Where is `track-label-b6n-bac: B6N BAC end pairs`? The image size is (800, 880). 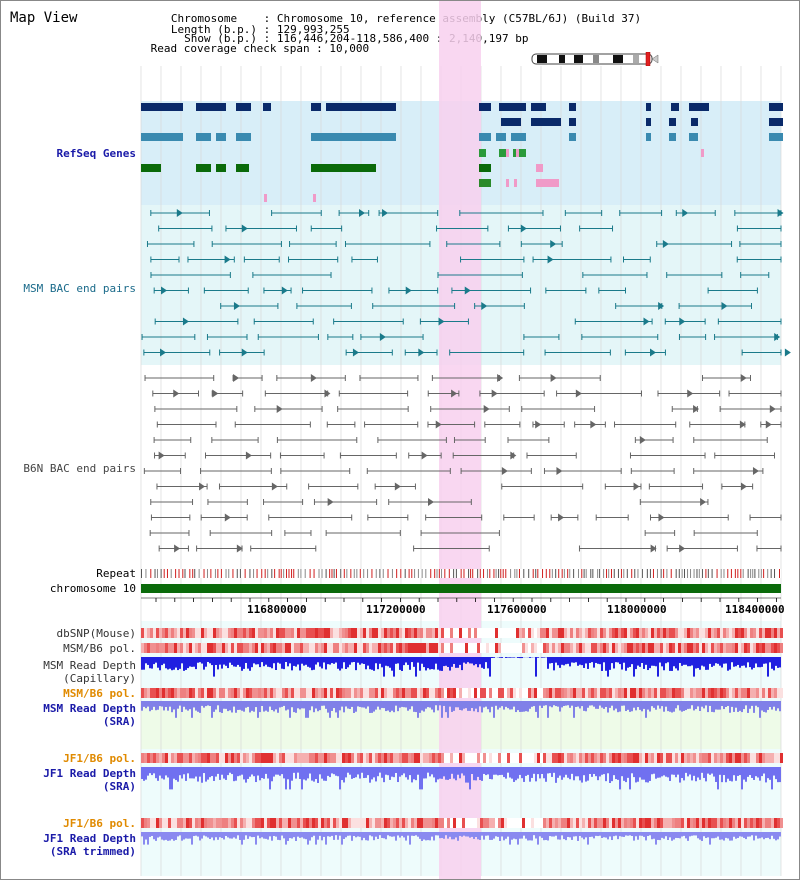 track-label-b6n-bac: B6N BAC end pairs is located at coordinates (79, 468).